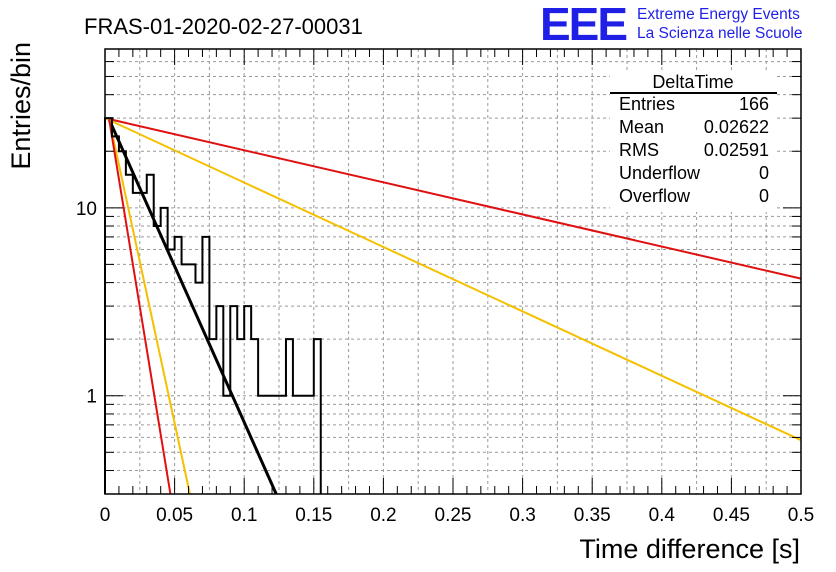 The height and width of the screenshot is (572, 836). I want to click on logo-mark: EEE, so click(583, 25).